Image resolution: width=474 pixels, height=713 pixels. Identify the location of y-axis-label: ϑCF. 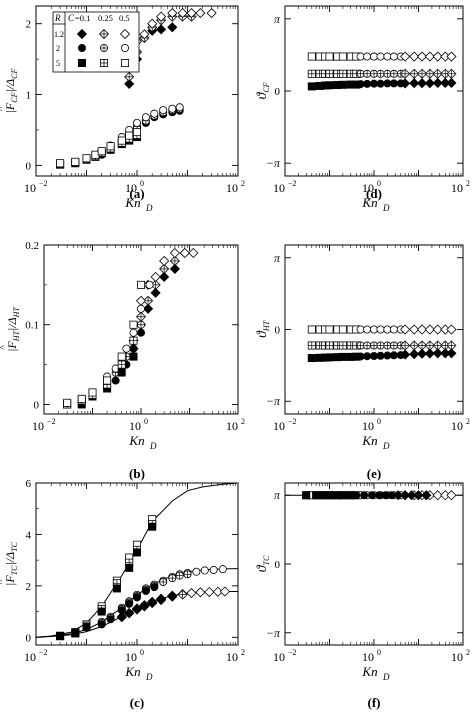
(263, 90).